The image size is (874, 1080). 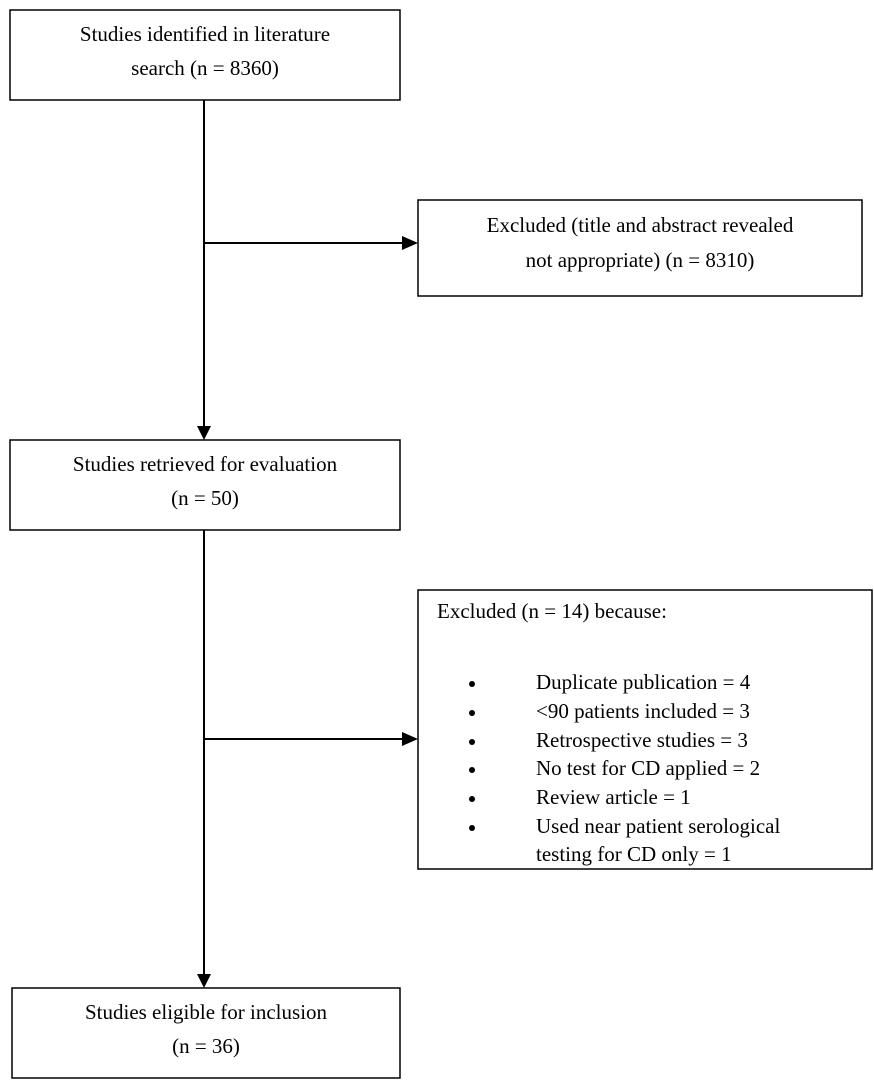 I want to click on node-text: Studies retrieved for evaluation, so click(x=205, y=464).